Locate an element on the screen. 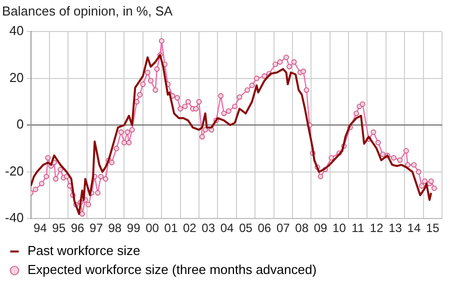  x-tick-label: 11 is located at coordinates (358, 228).